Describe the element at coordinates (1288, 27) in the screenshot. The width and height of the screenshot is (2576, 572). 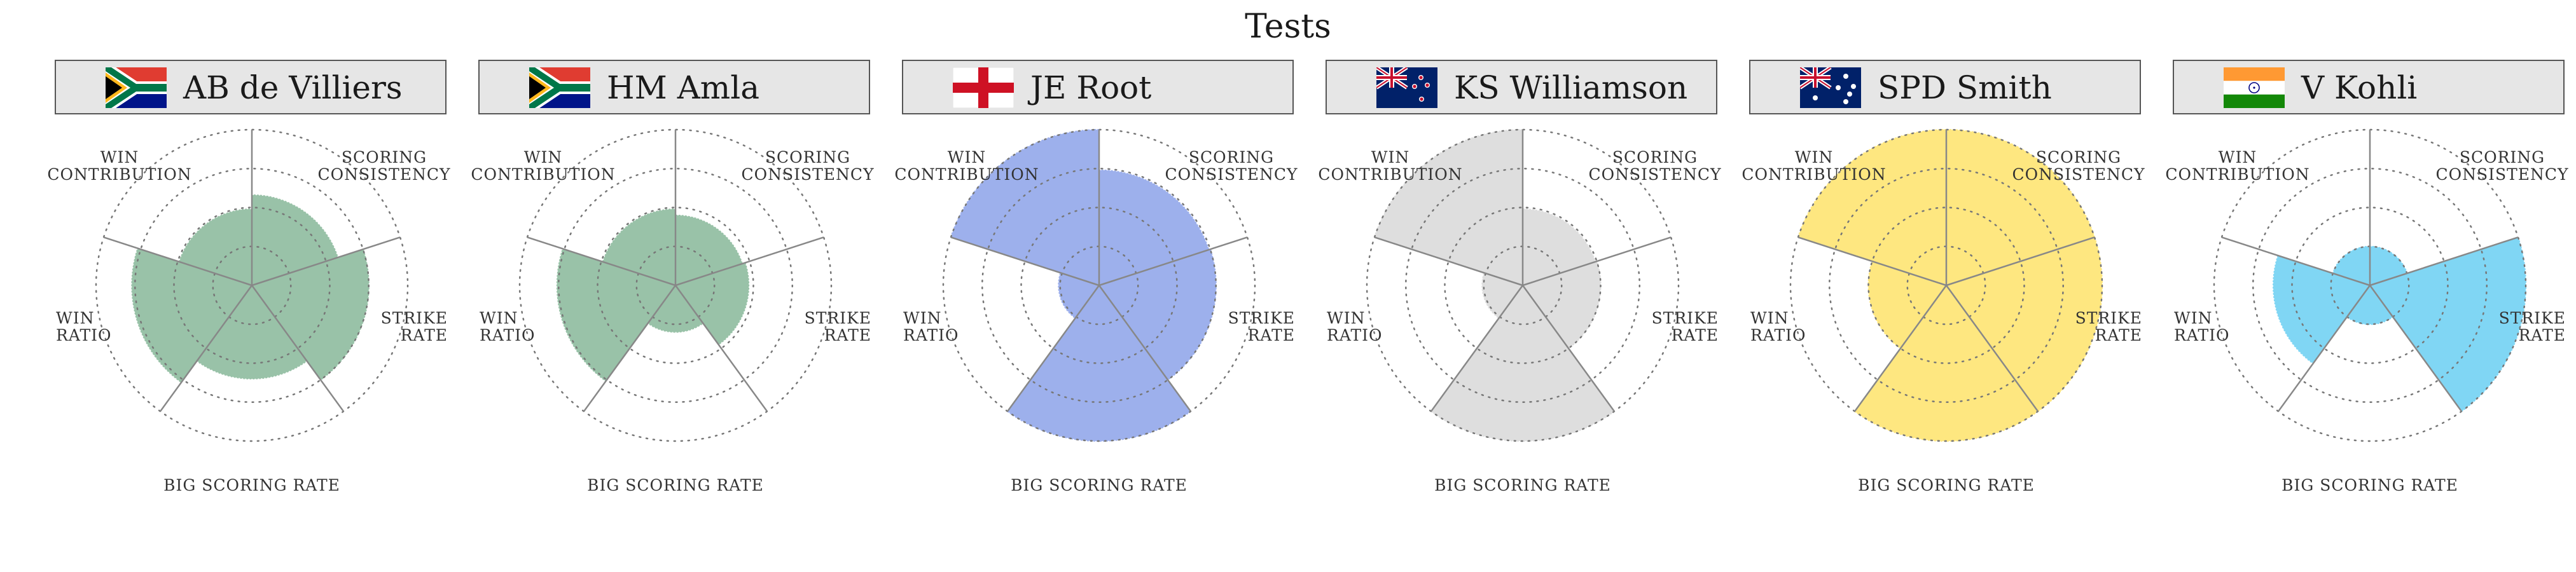
I see `page-title: Tests` at that location.